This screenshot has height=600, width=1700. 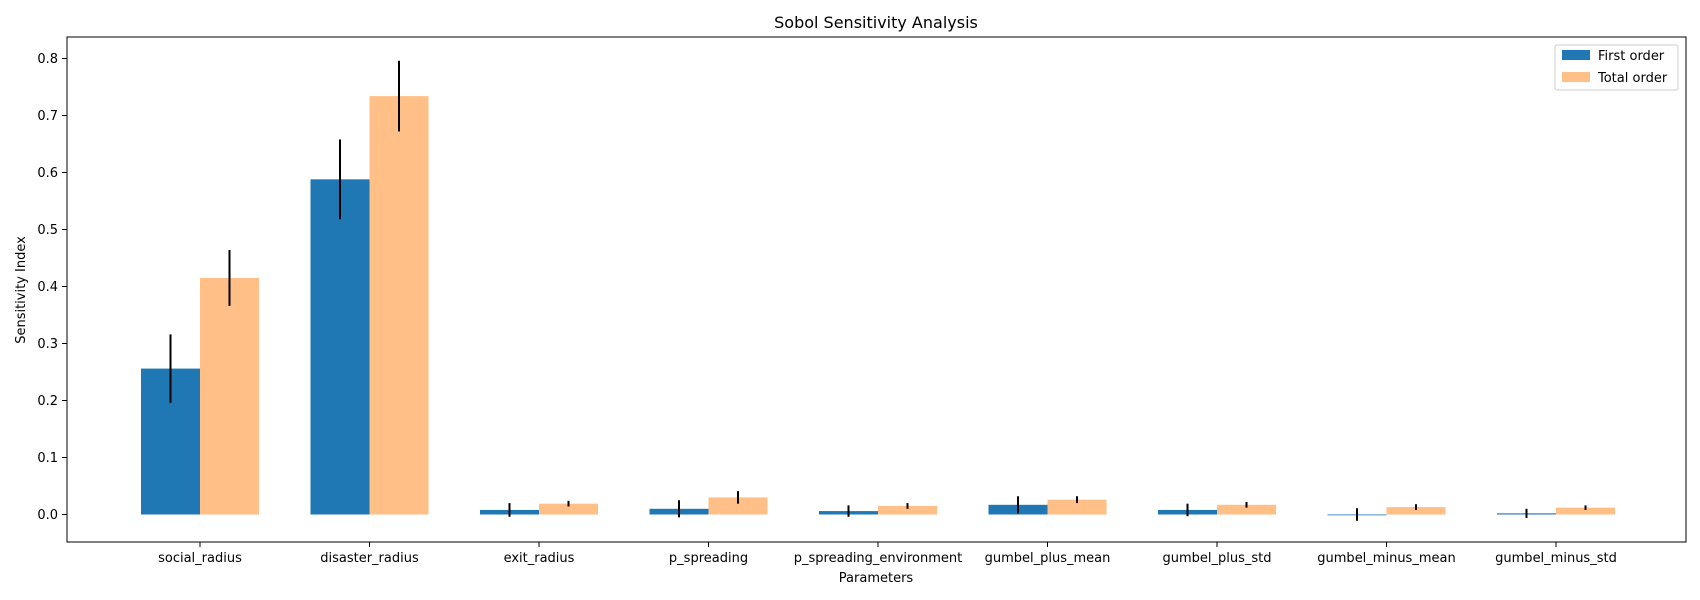 I want to click on legend-label-first-order: First order, so click(x=1631, y=56).